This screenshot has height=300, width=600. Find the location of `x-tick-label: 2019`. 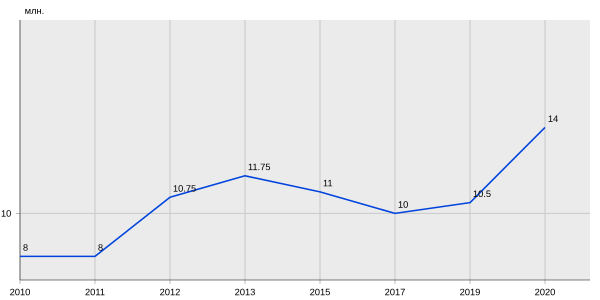

x-tick-label: 2019 is located at coordinates (470, 292).